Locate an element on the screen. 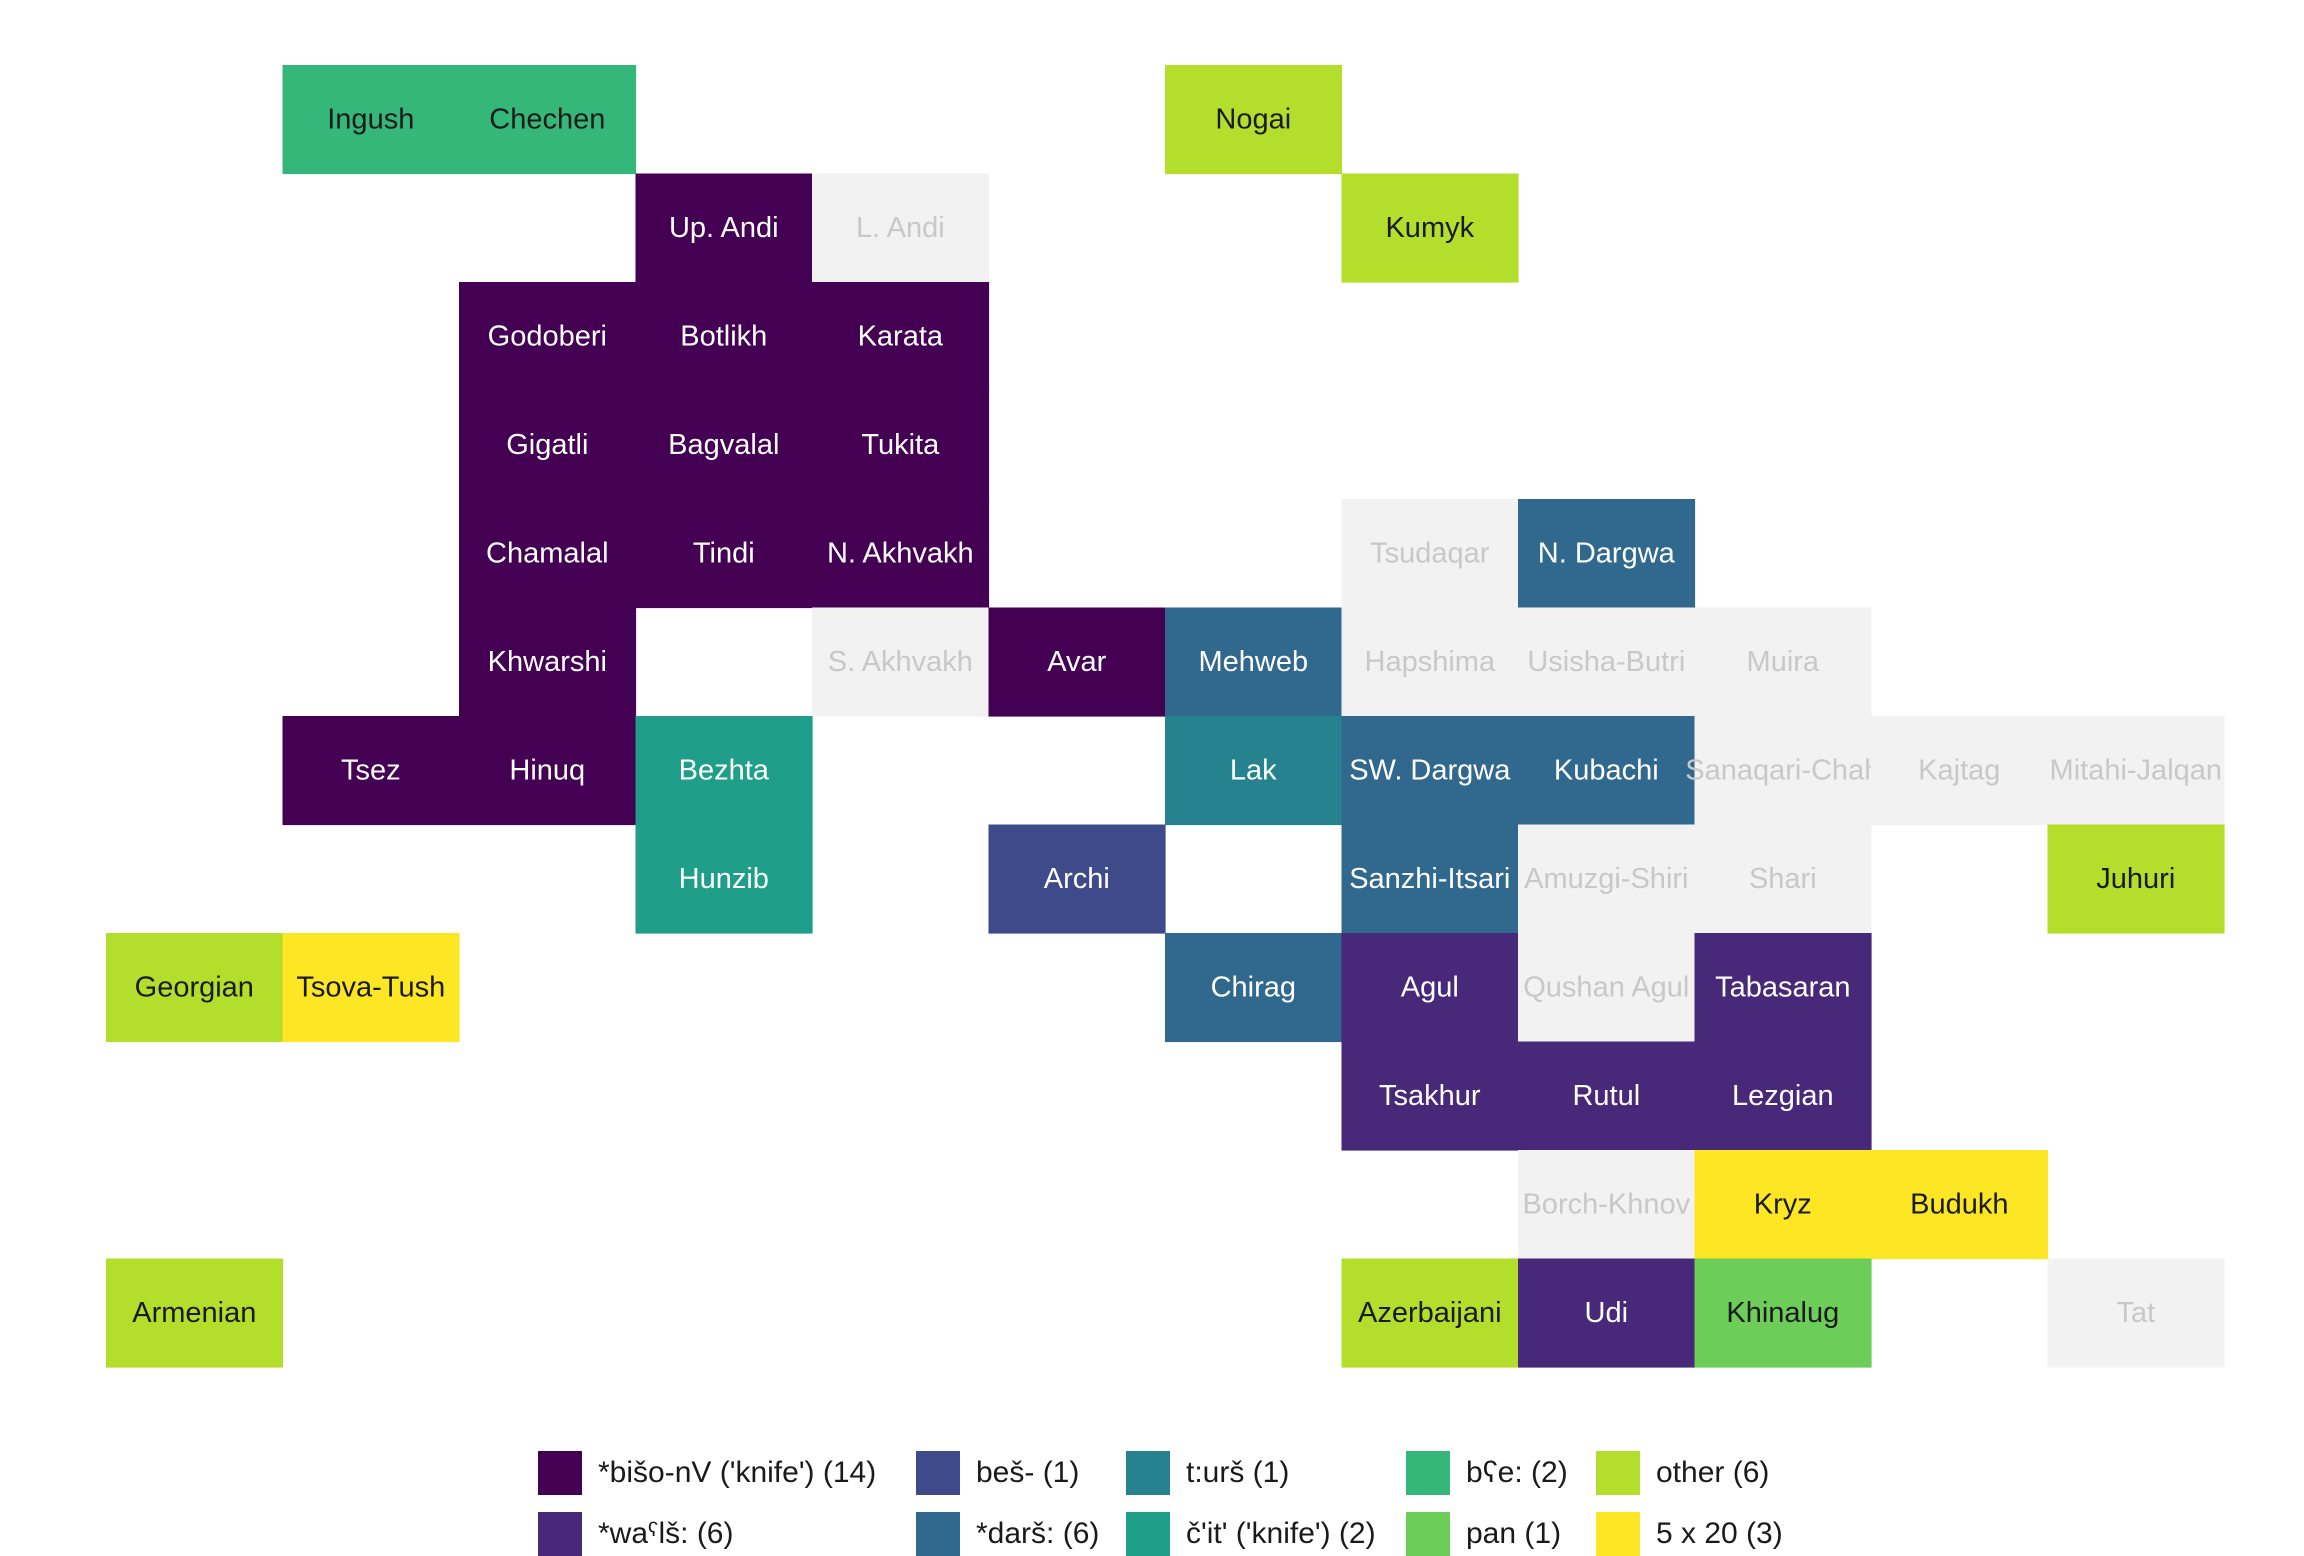 This screenshot has width=2304, height=1556. tile-label-n-akhvakh: N. Akhvakh is located at coordinates (900, 553).